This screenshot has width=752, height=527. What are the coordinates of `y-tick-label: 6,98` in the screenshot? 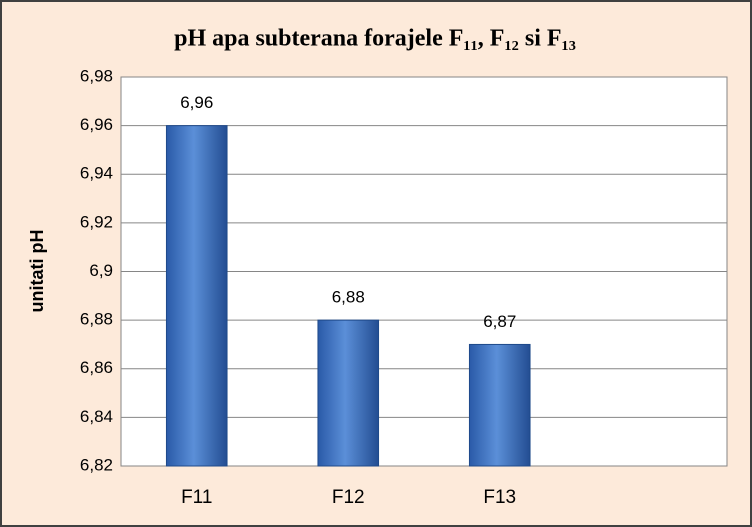 It's located at (96, 75).